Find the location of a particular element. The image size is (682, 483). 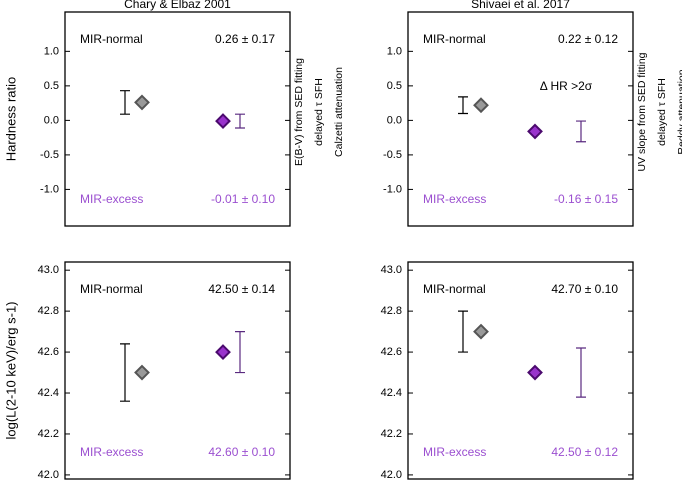

side-annotation: UV slope from SED fitting is located at coordinates (642, 111).